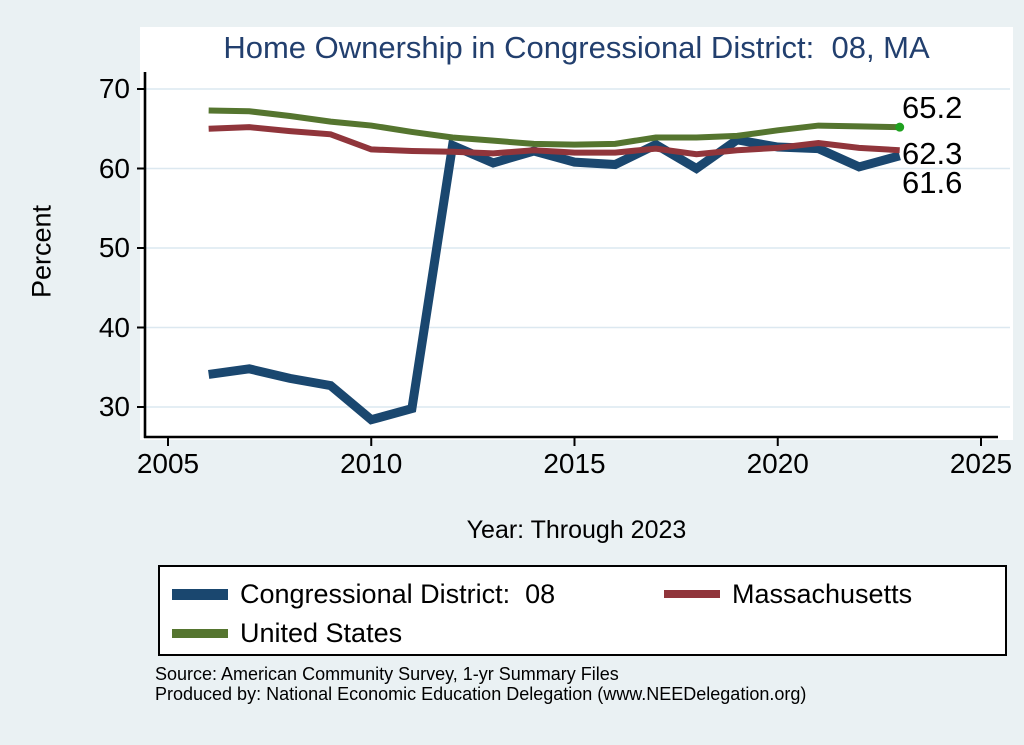  Describe the element at coordinates (321, 633) in the screenshot. I see `legend-label-united-states: United States` at that location.